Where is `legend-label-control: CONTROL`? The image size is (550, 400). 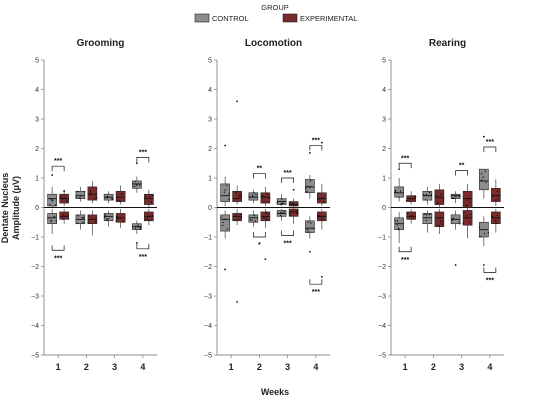 legend-label-control: CONTROL is located at coordinates (230, 18).